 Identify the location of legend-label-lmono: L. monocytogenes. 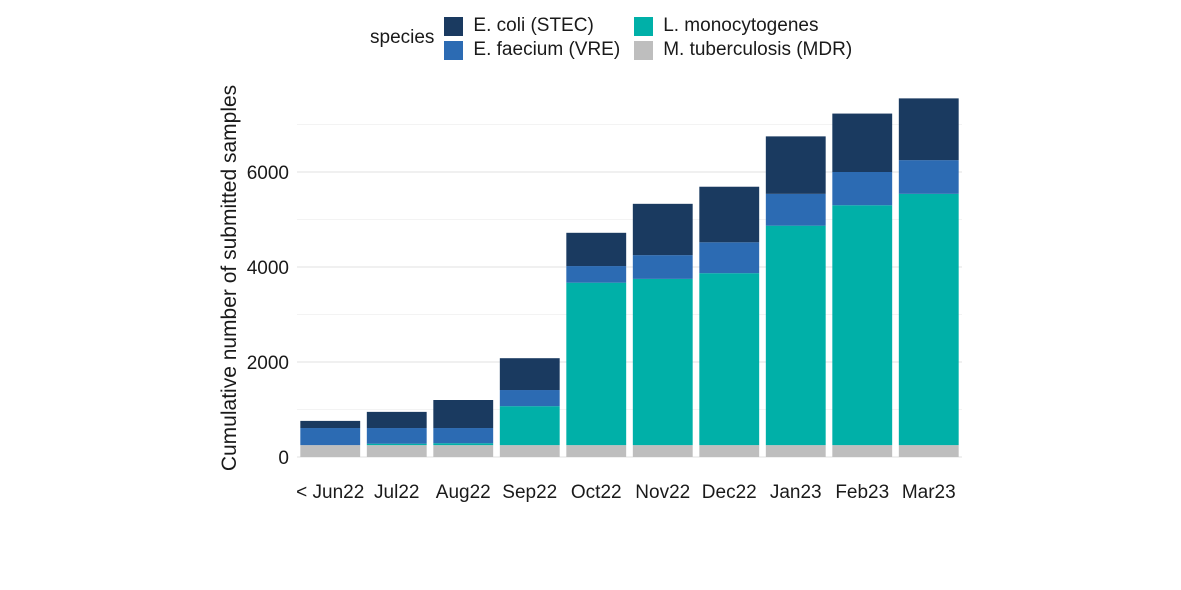
(741, 25).